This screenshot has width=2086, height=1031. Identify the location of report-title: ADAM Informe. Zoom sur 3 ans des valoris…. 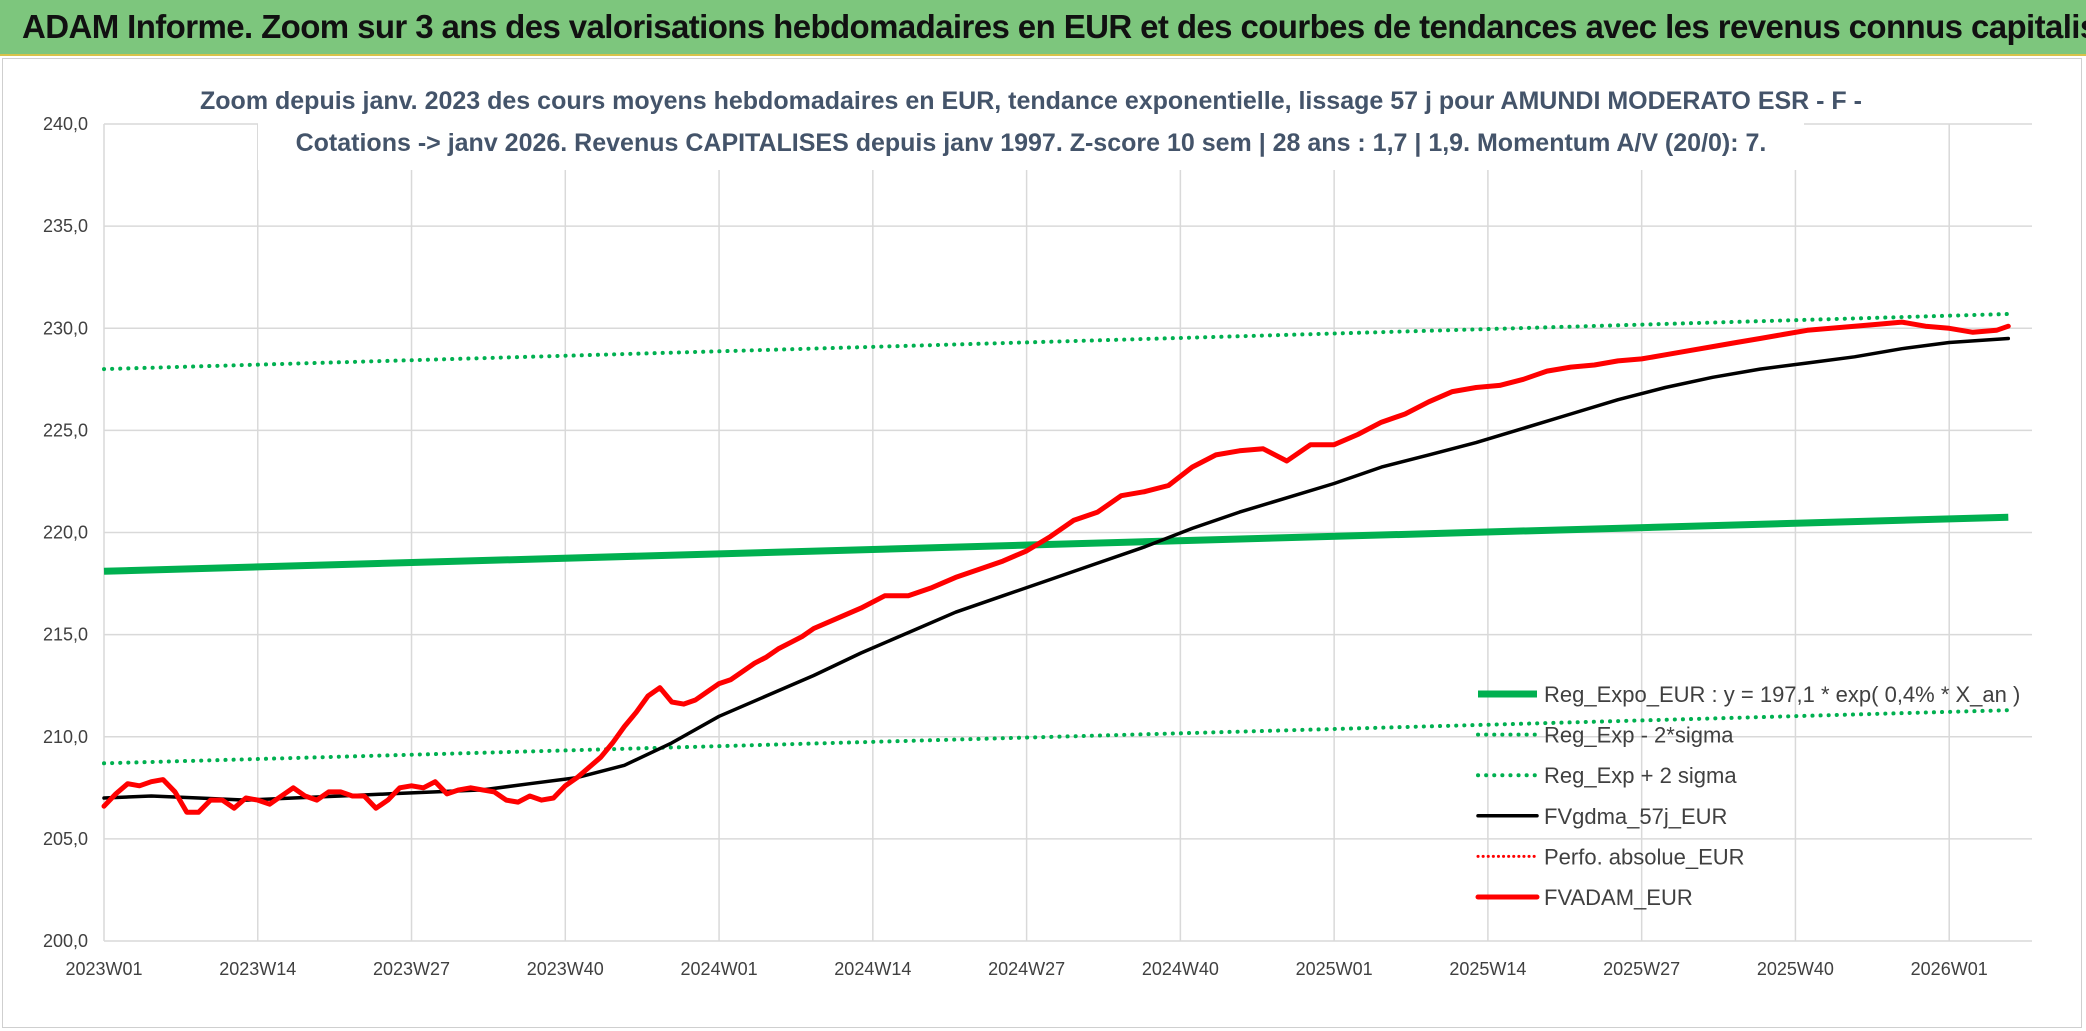
(1054, 26).